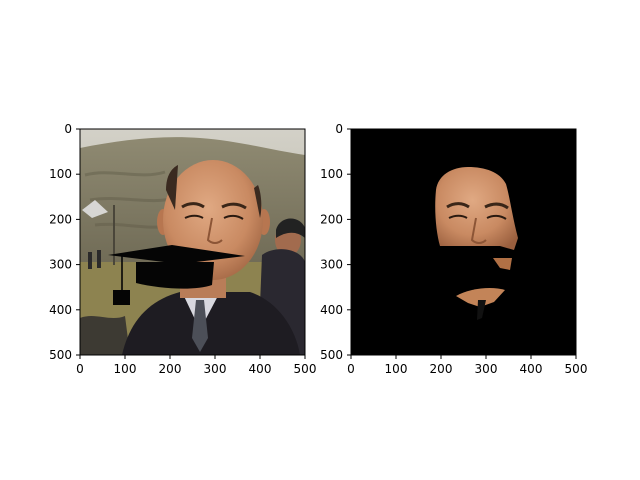 The height and width of the screenshot is (480, 640). Describe the element at coordinates (176, 254) in the screenshot. I see `mortarboard-top` at that location.